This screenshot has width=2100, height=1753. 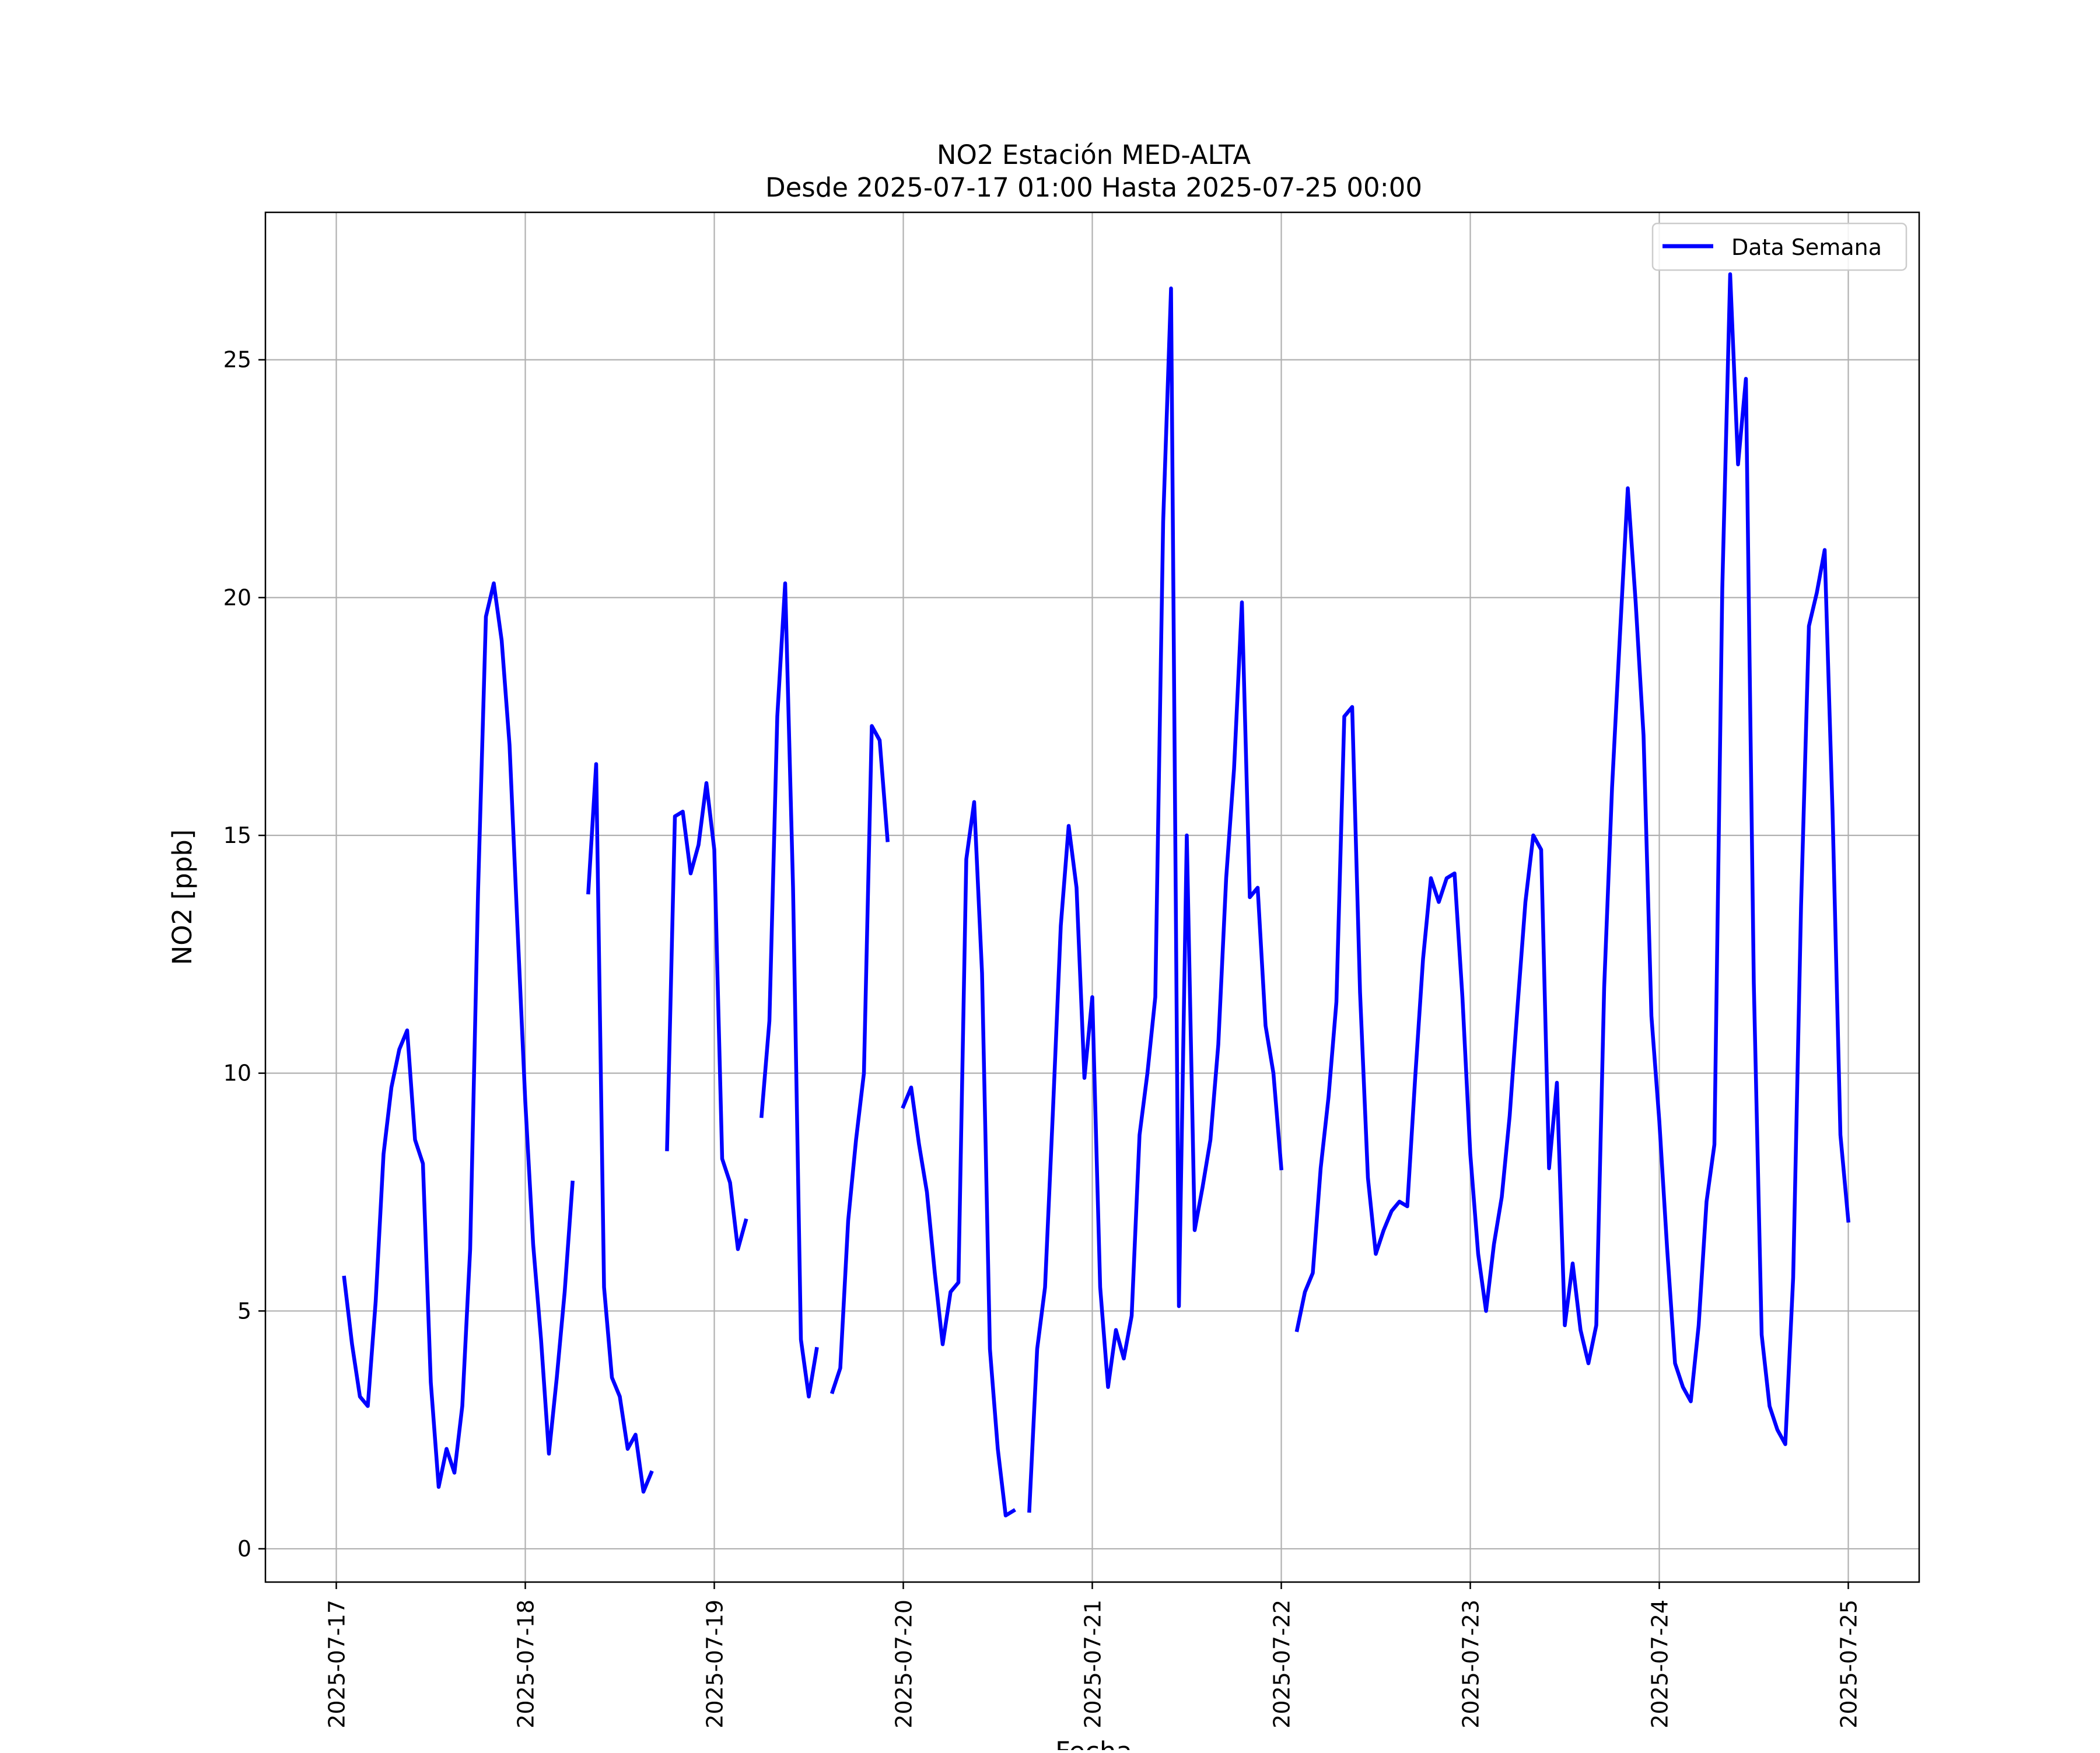 What do you see at coordinates (237, 835) in the screenshot?
I see `y-tick-label: 15` at bounding box center [237, 835].